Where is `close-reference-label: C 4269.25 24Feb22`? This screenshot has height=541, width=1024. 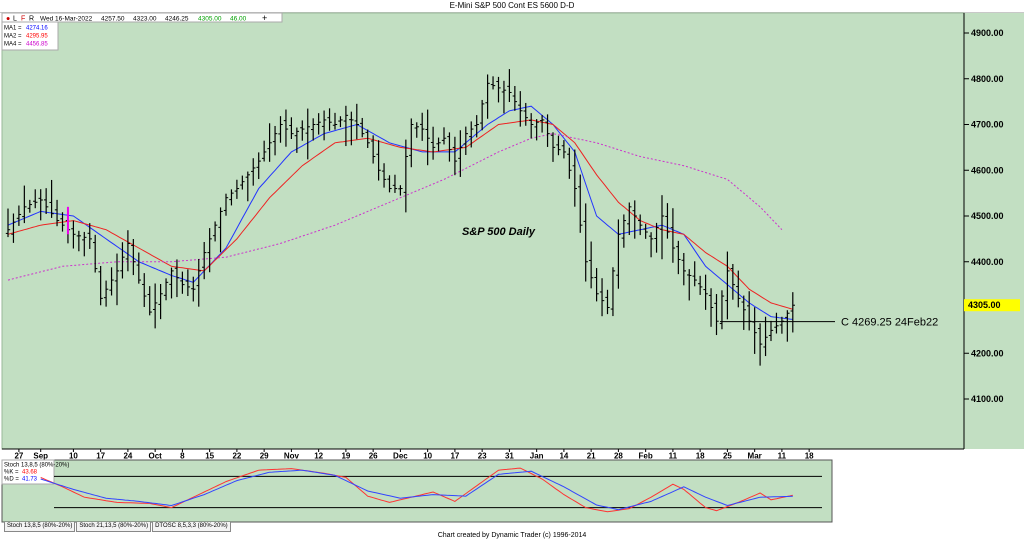 close-reference-label: C 4269.25 24Feb22 is located at coordinates (889, 323).